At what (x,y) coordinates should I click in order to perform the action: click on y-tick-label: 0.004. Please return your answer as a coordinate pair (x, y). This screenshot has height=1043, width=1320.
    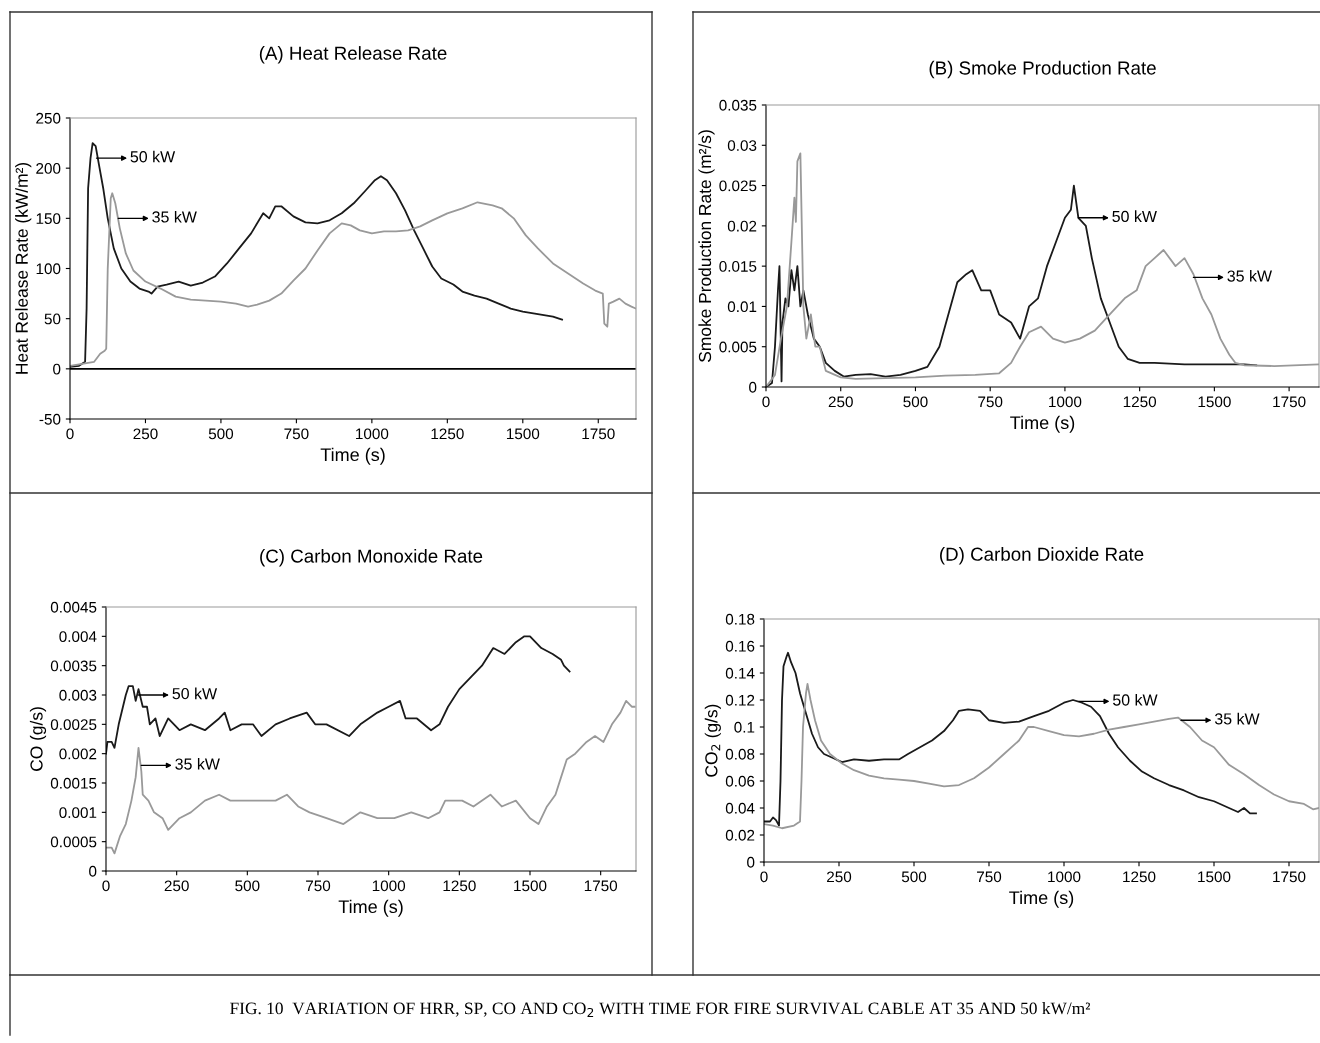
    Looking at the image, I should click on (78, 637).